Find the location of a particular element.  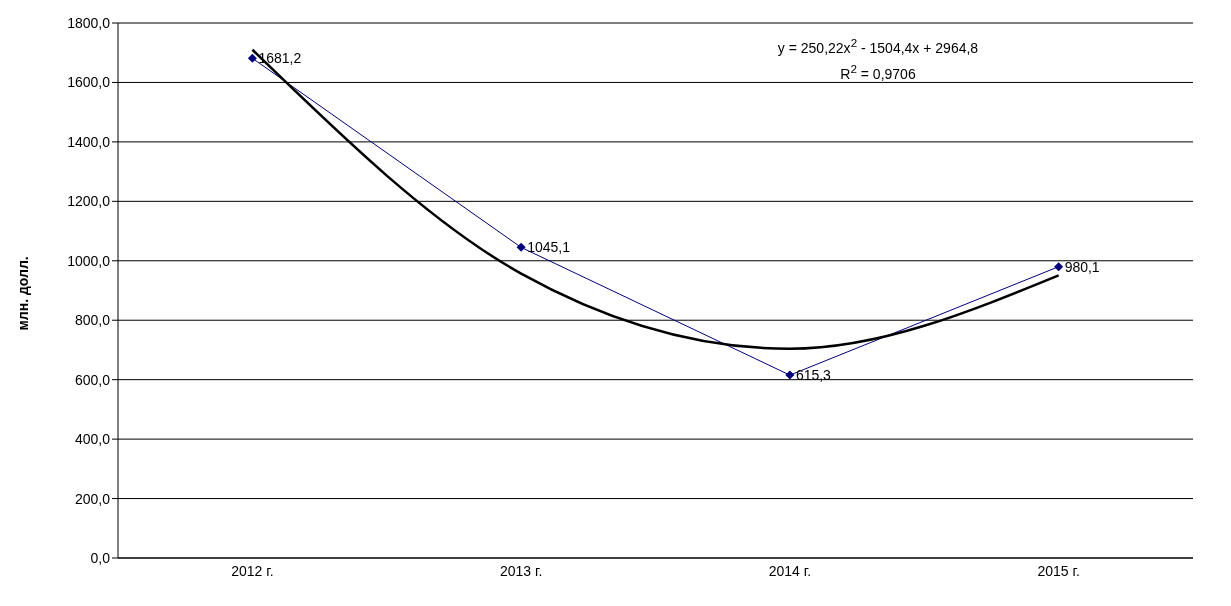

x-tick-label: 2015 г. is located at coordinates (1058, 570).